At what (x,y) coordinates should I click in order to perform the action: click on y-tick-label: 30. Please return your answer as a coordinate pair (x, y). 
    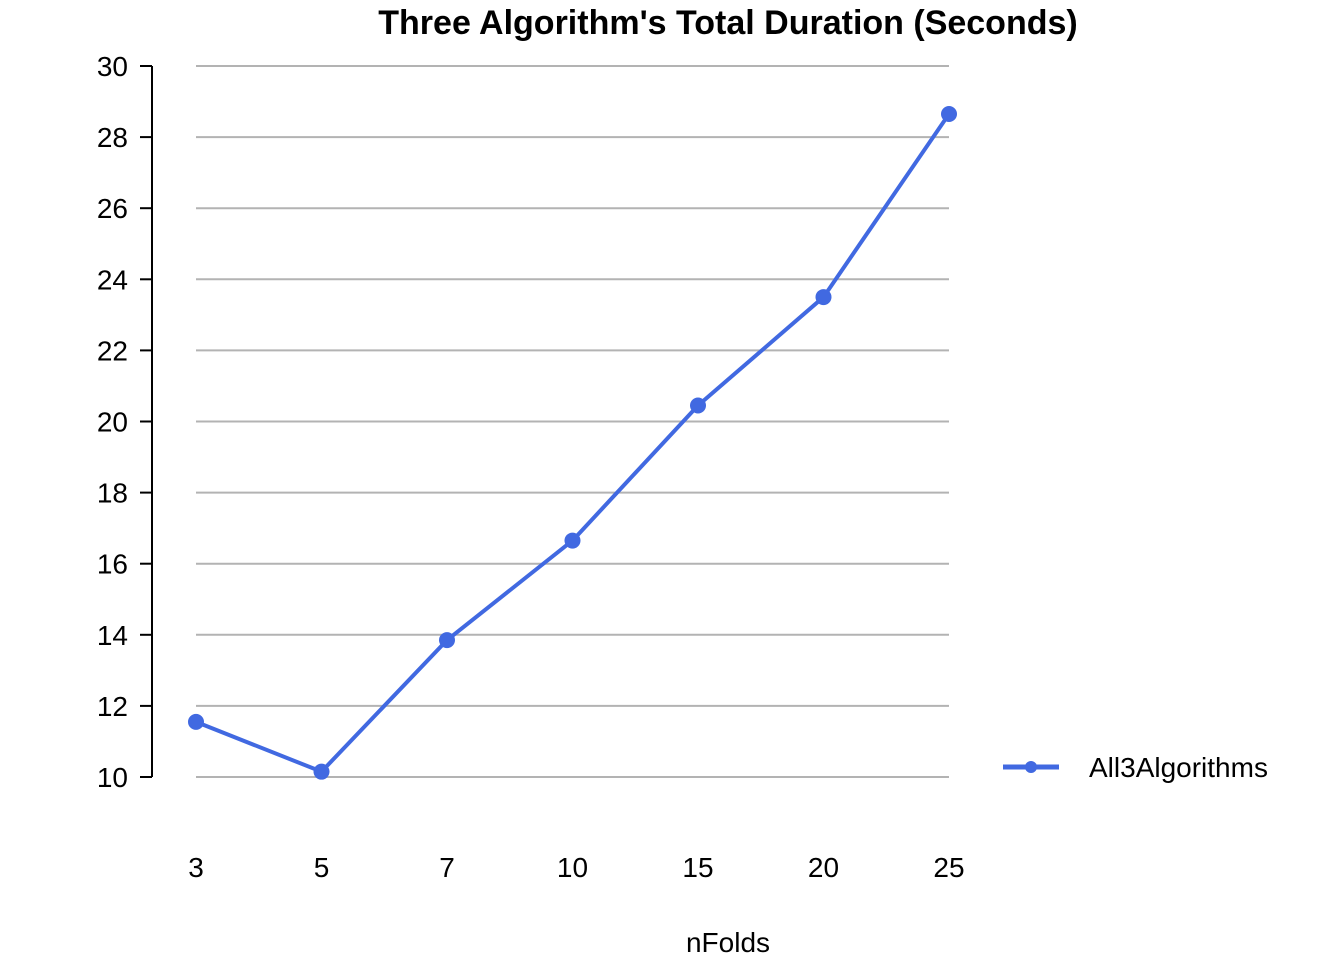
    Looking at the image, I should click on (112, 66).